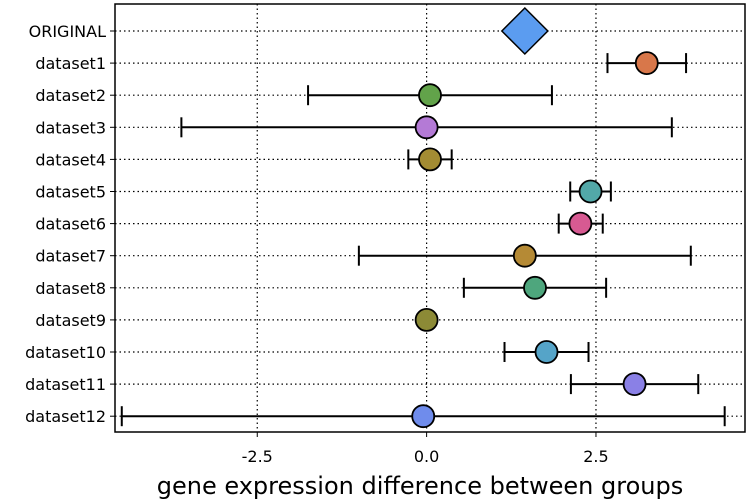  I want to click on x-tick-label: 2.5, so click(595, 456).